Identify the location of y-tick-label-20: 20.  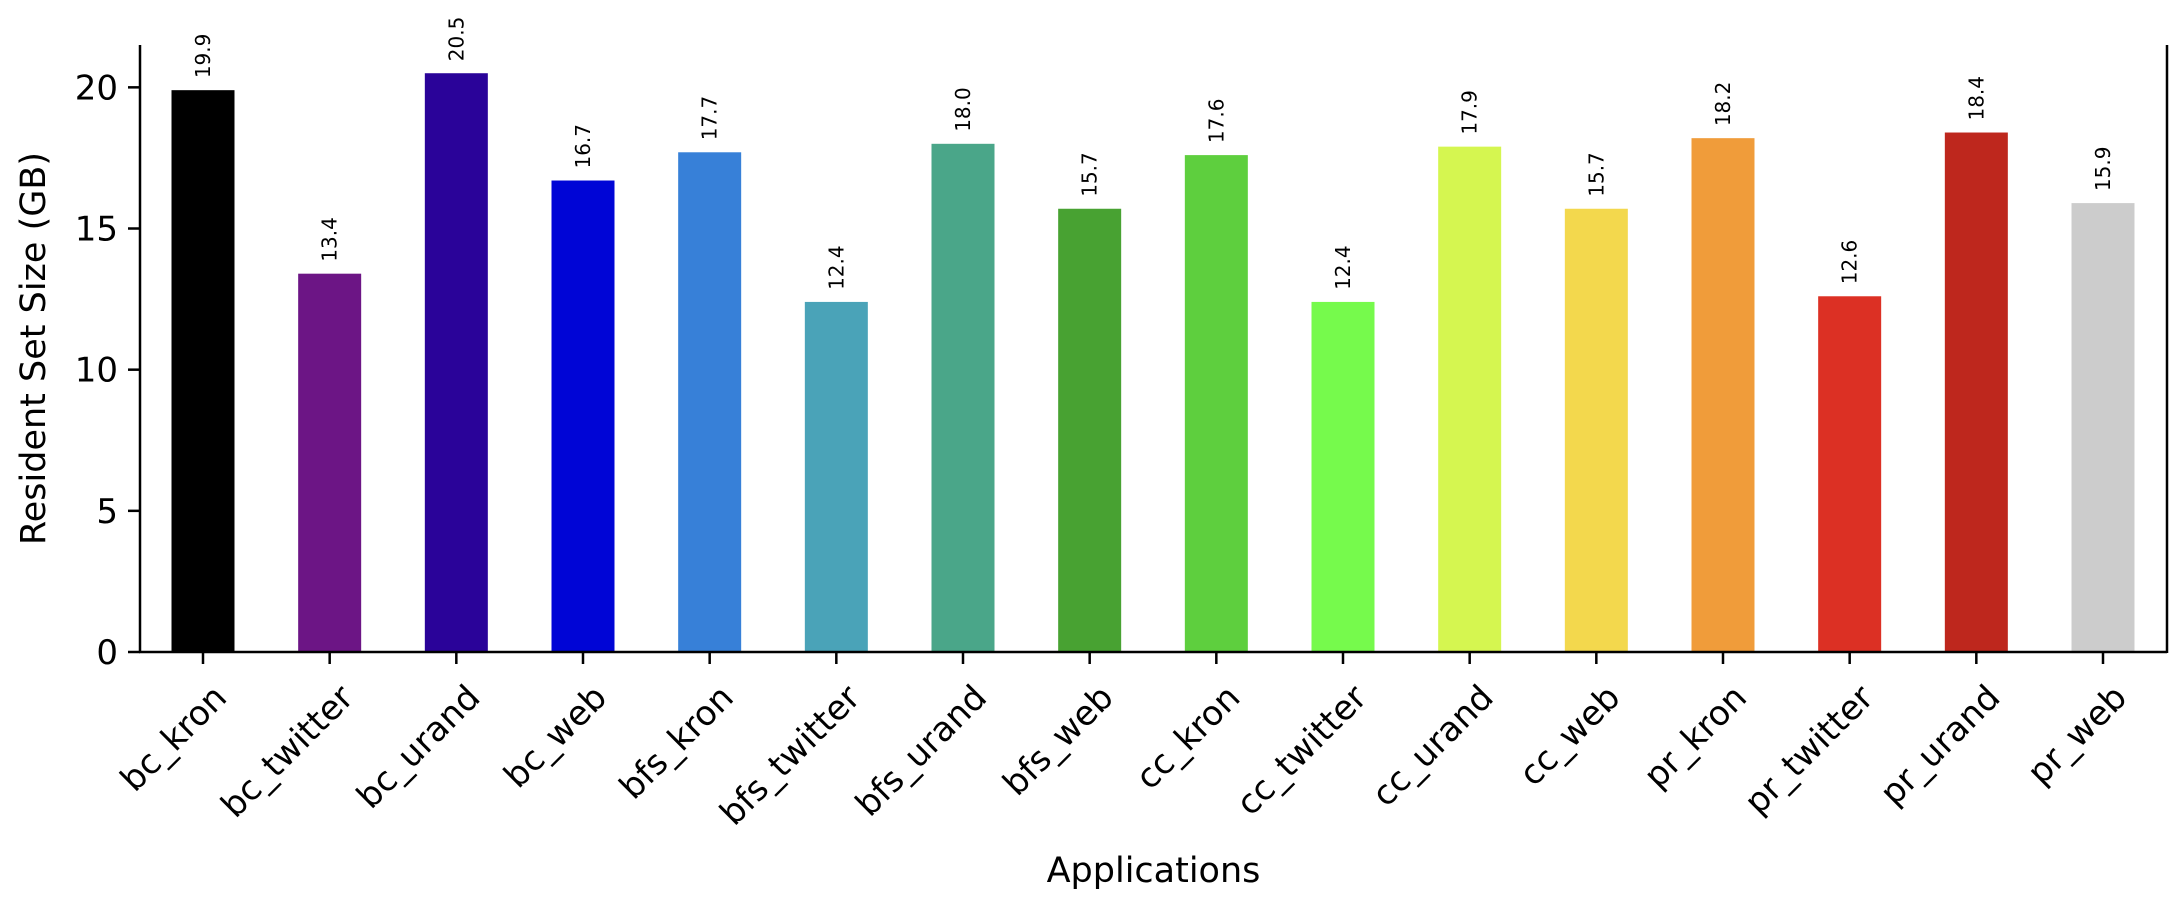
(96, 88).